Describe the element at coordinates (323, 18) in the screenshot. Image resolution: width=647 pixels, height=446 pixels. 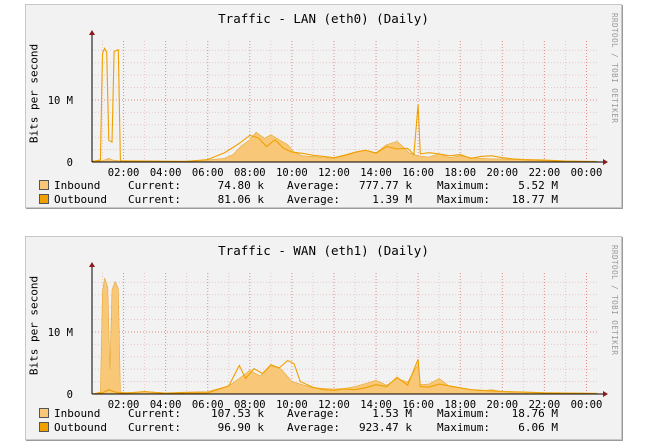
I see `chart-title: Traffic - LAN (eth0) (Daily)` at that location.